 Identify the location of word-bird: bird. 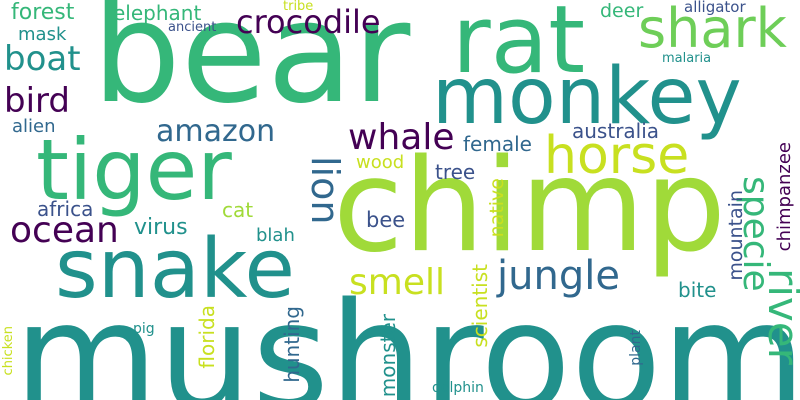
(37, 101).